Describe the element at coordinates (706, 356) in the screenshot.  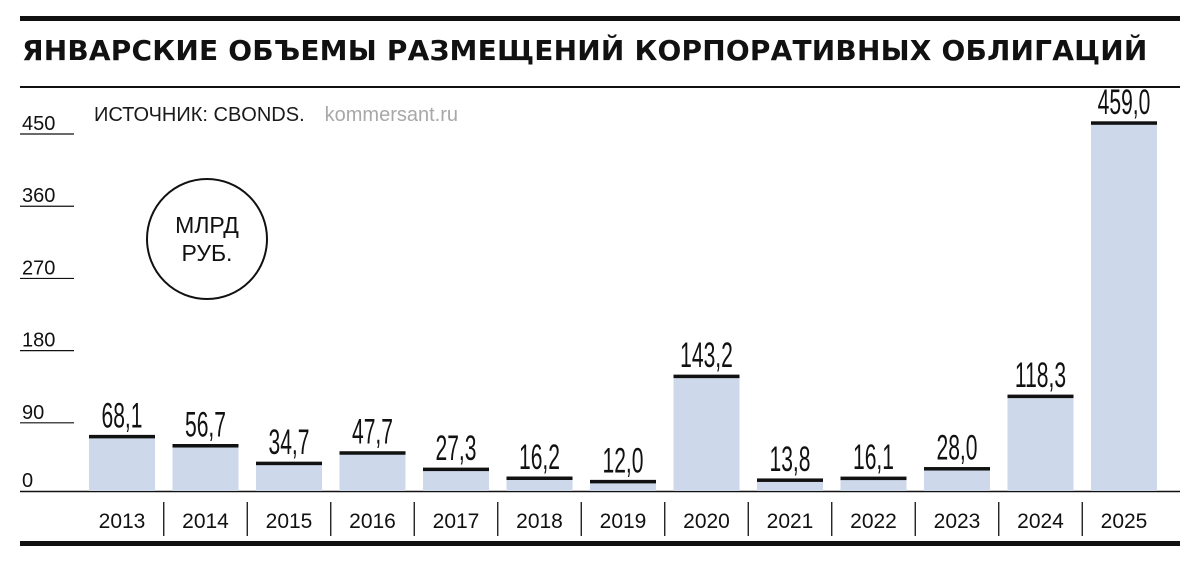
I see `value-label: 143,2` at that location.